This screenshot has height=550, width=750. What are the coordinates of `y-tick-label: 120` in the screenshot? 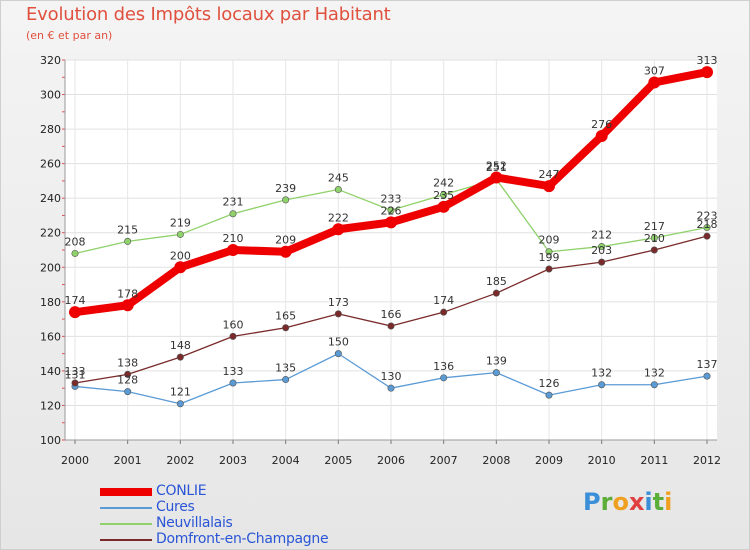 It's located at (50, 405).